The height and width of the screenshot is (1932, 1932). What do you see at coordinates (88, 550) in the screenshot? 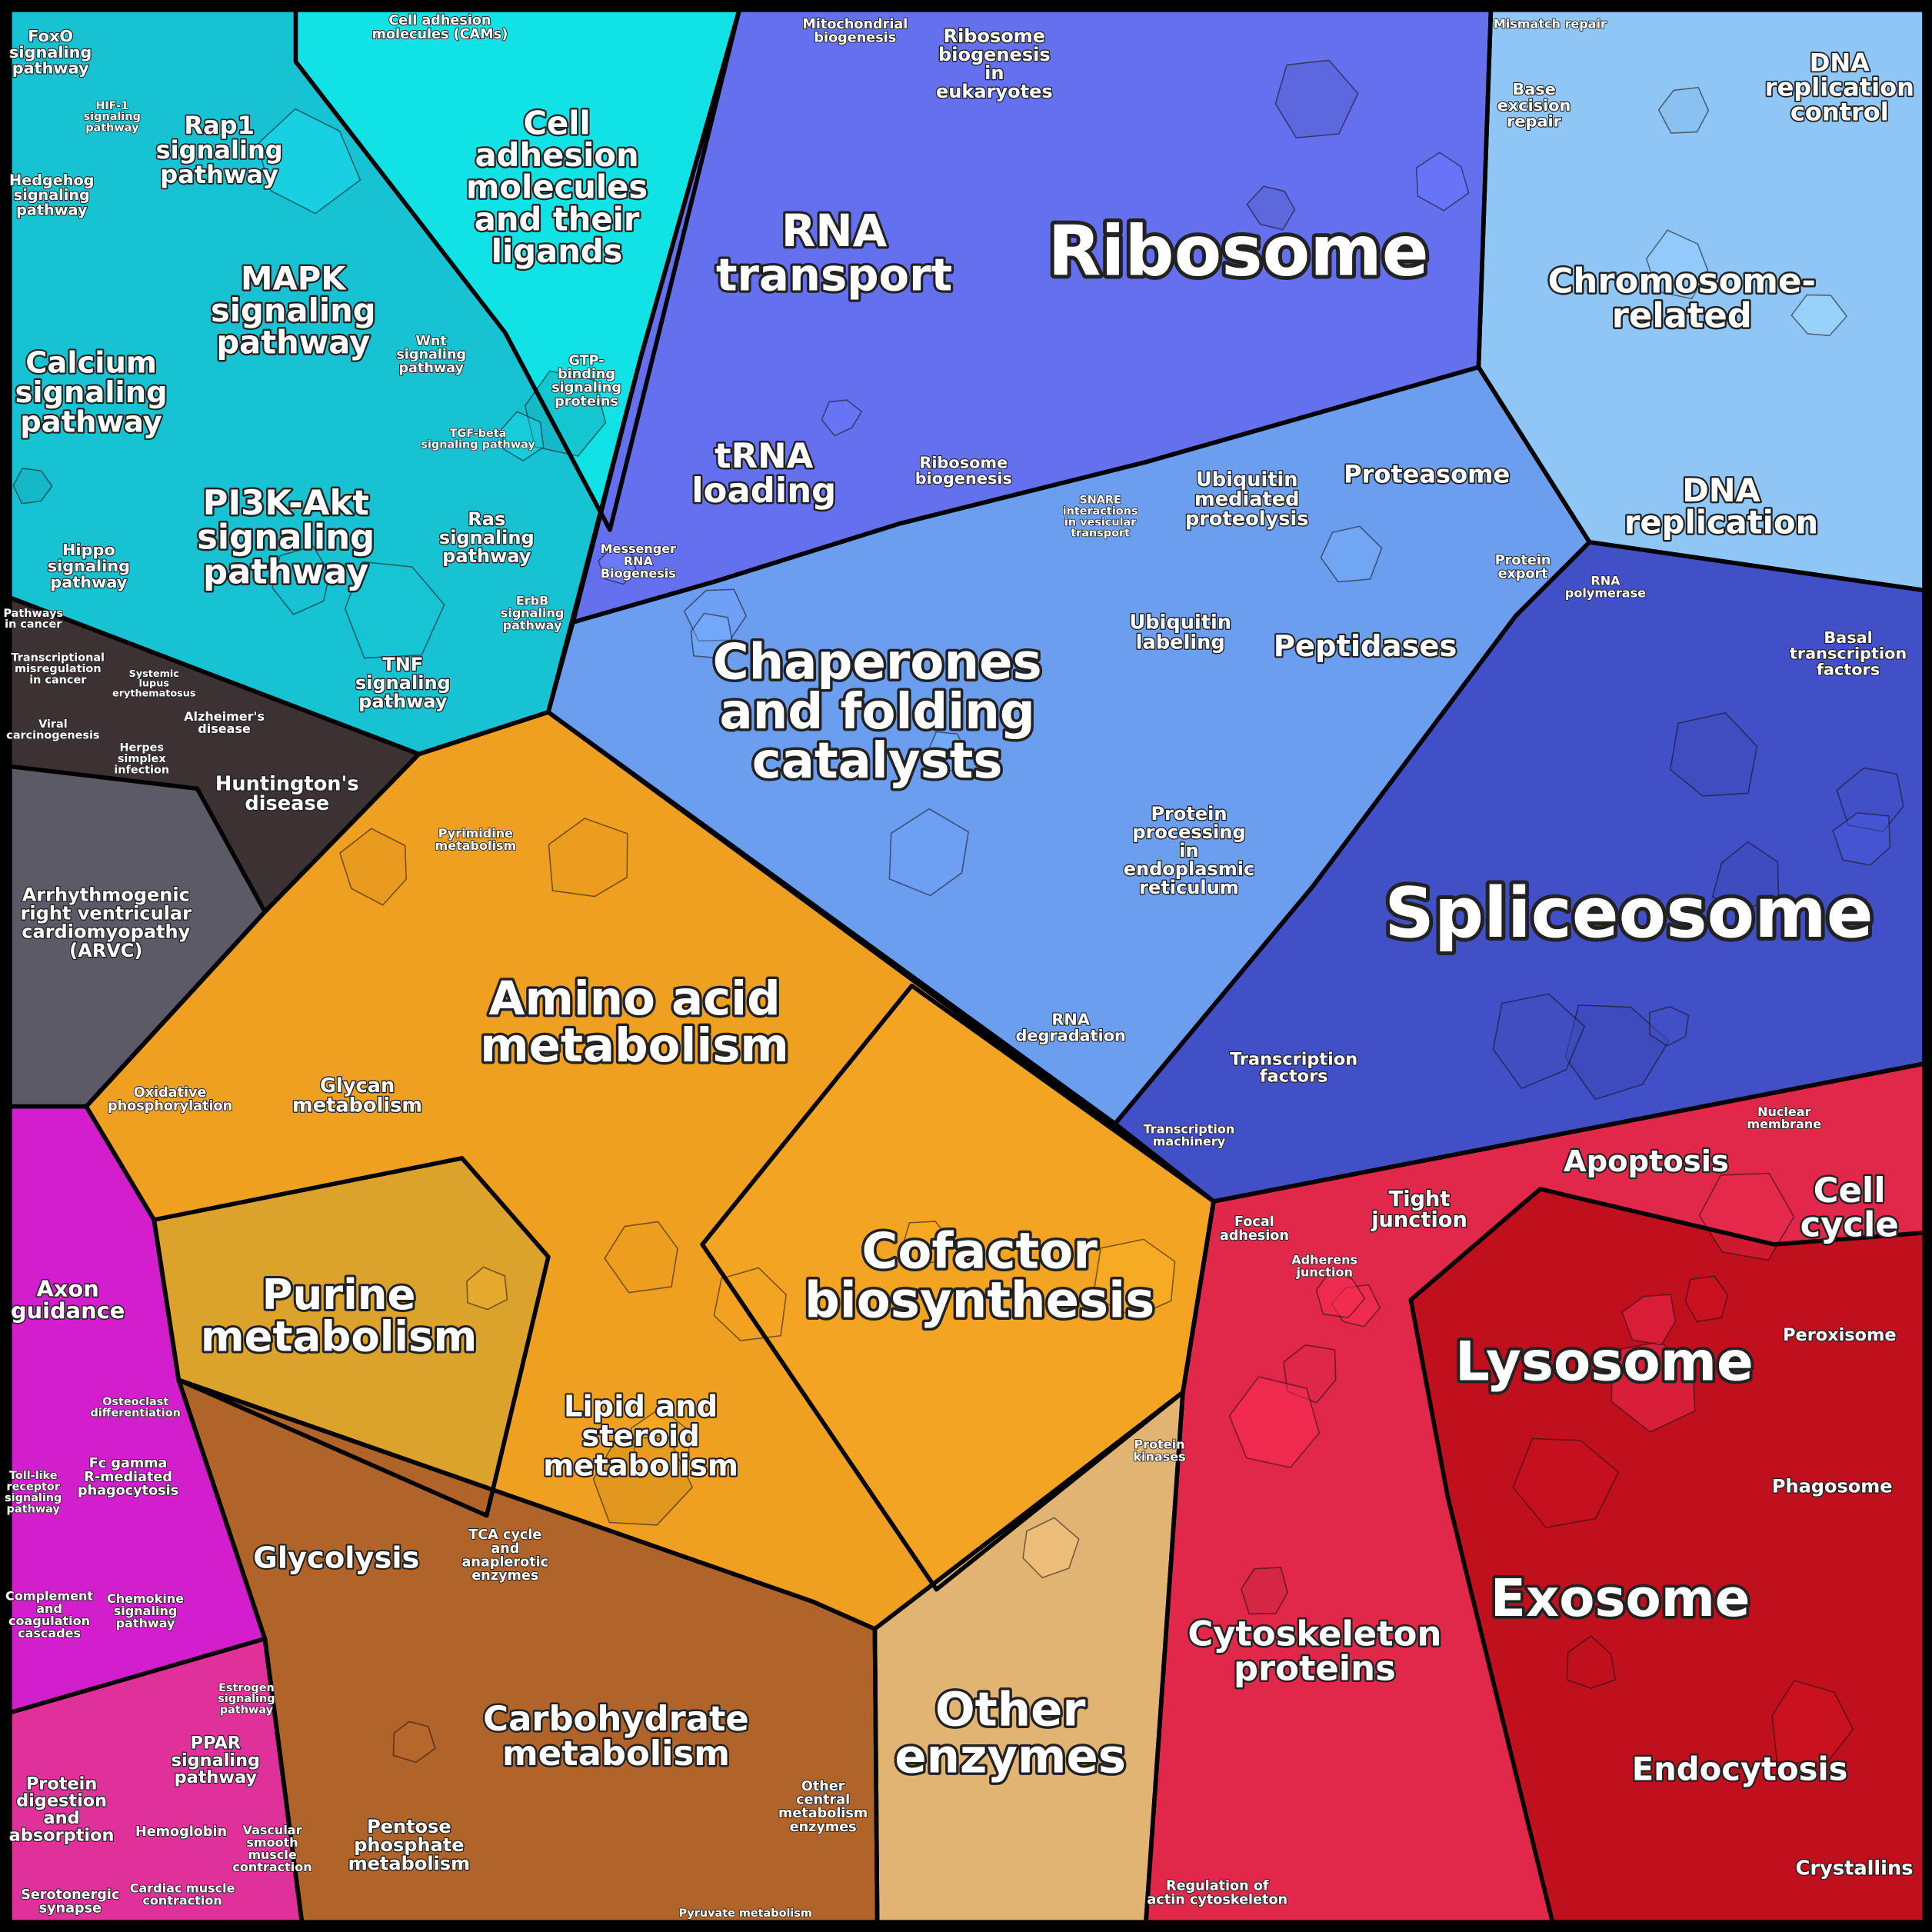
I see `region-label: Hippo` at bounding box center [88, 550].